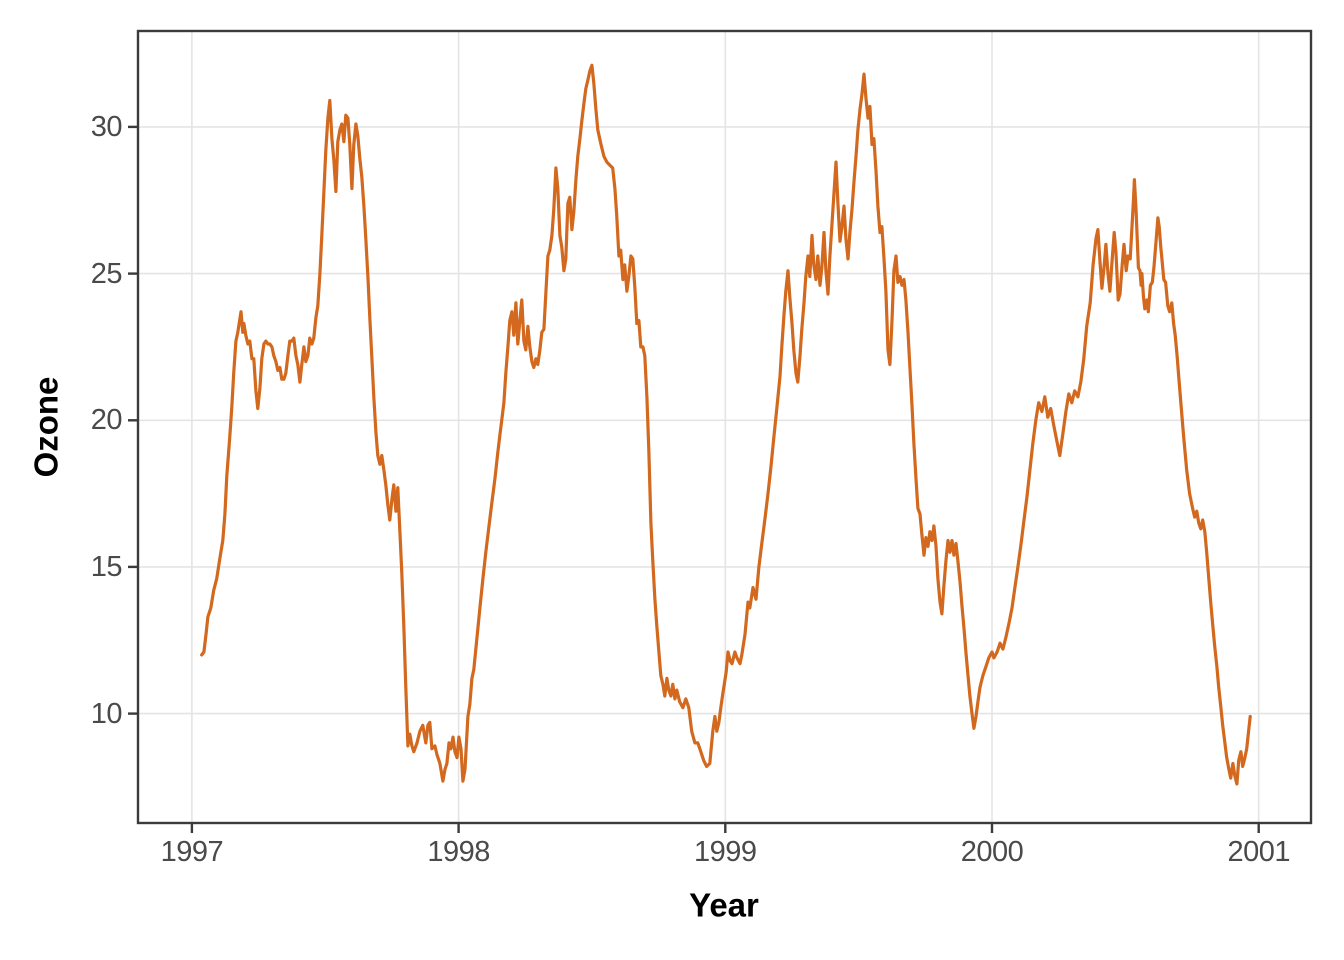 This screenshot has height=960, width=1344. I want to click on x-tick-label: 1999, so click(725, 852).